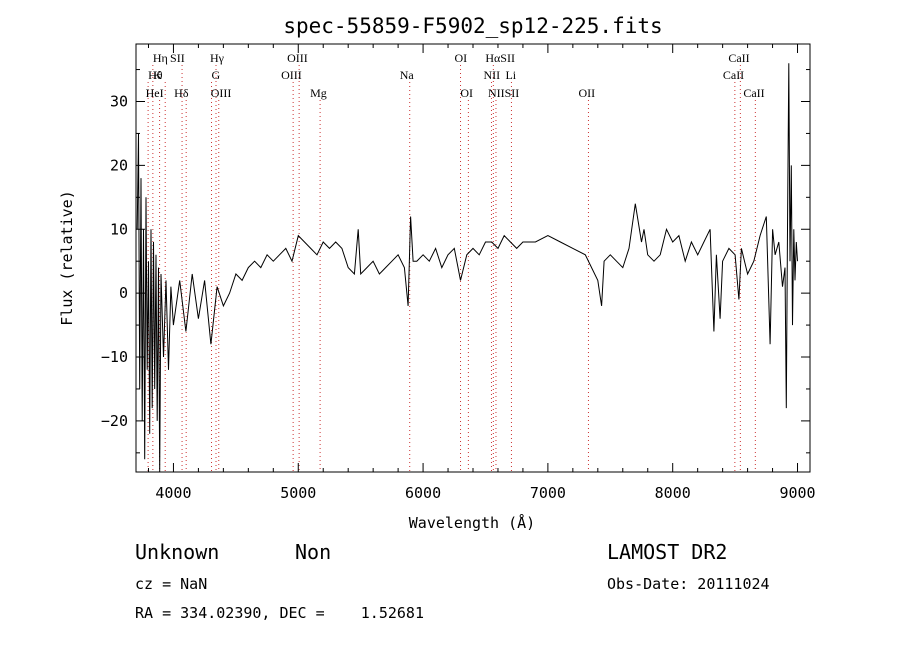 The height and width of the screenshot is (650, 900). I want to click on x-tick-label: 5000, so click(298, 493).